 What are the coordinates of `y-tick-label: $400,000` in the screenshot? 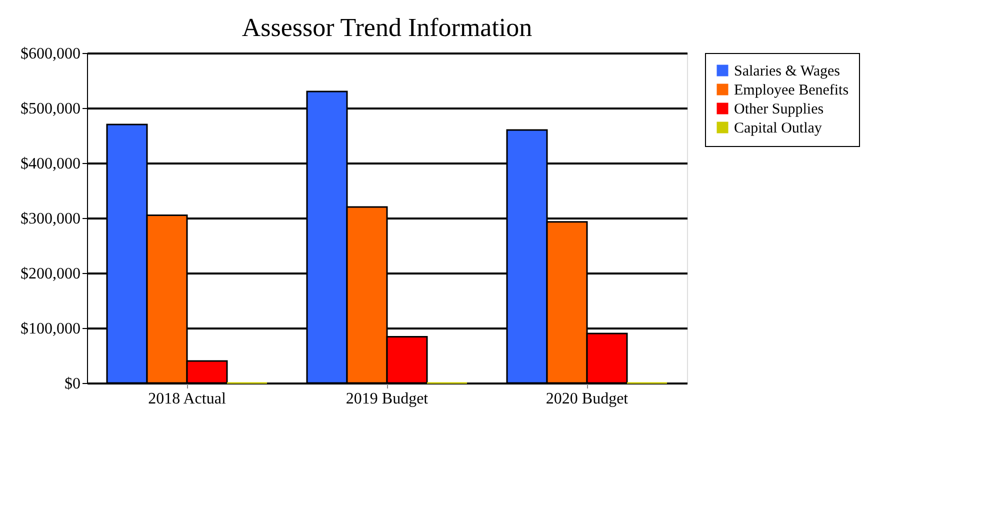 It's located at (50, 164).